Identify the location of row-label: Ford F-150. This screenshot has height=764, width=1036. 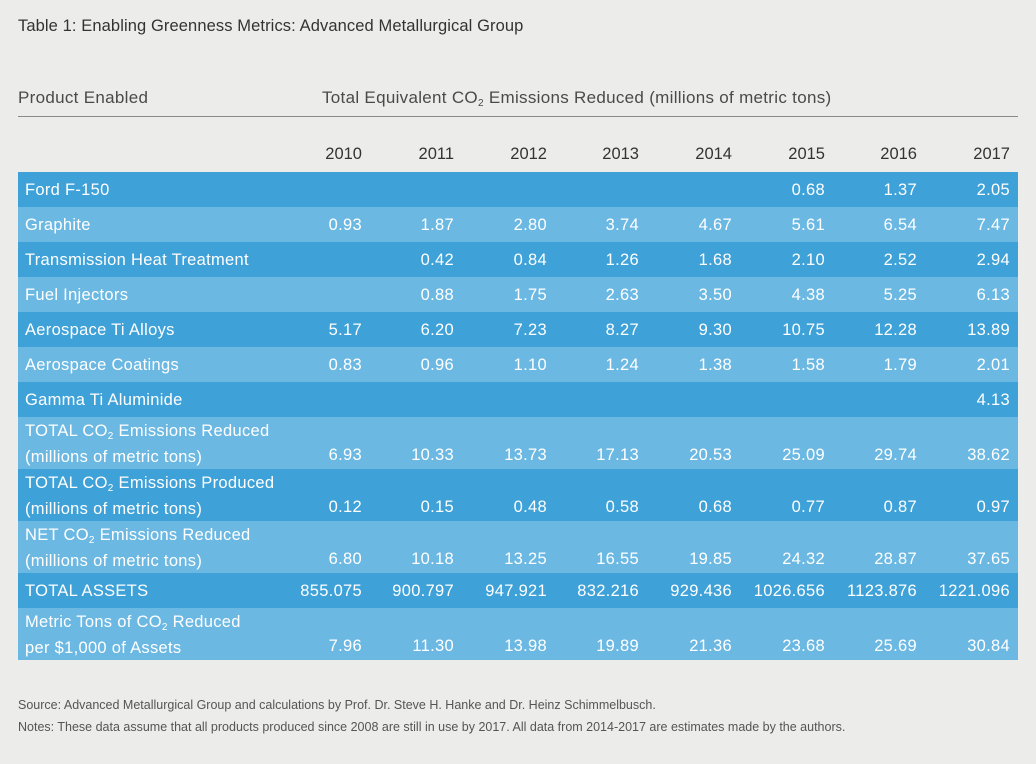
(67, 190).